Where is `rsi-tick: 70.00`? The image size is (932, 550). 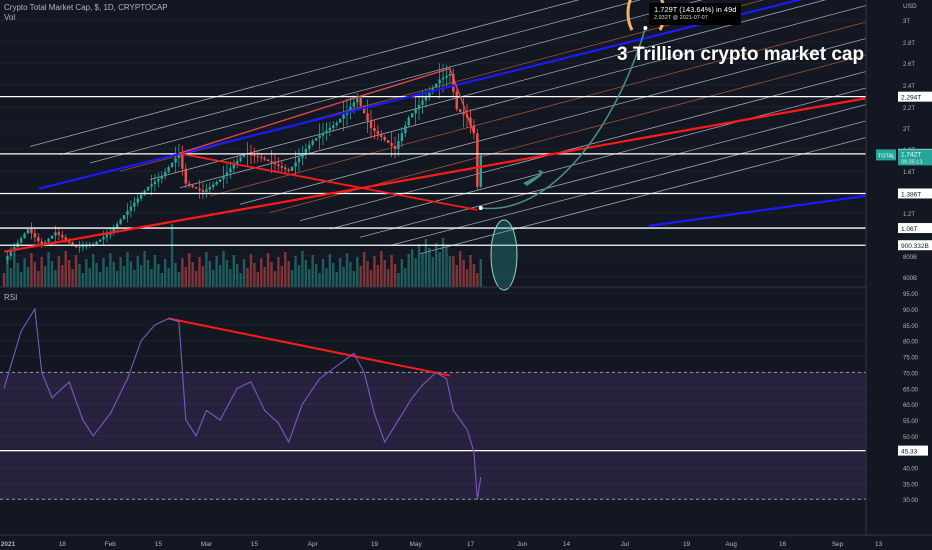
rsi-tick: 70.00 is located at coordinates (911, 374).